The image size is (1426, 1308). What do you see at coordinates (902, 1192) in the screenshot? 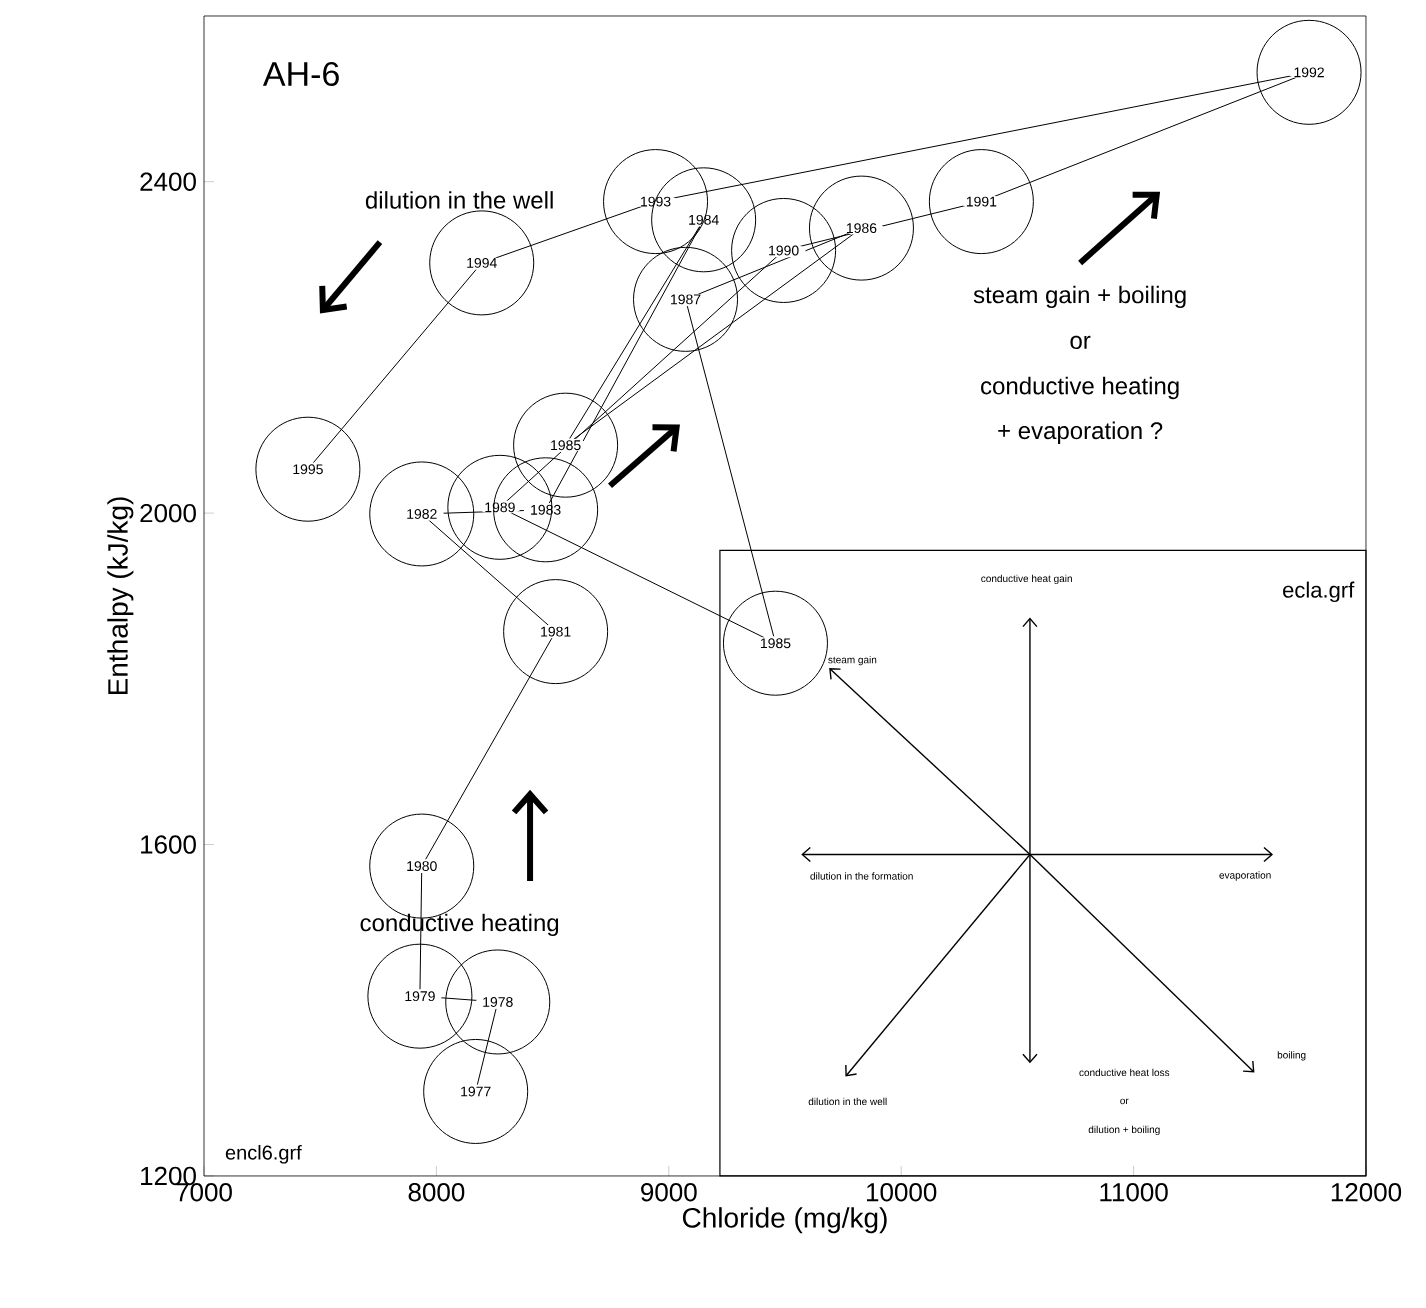
I see `x-tick-label: 10000` at bounding box center [902, 1192].